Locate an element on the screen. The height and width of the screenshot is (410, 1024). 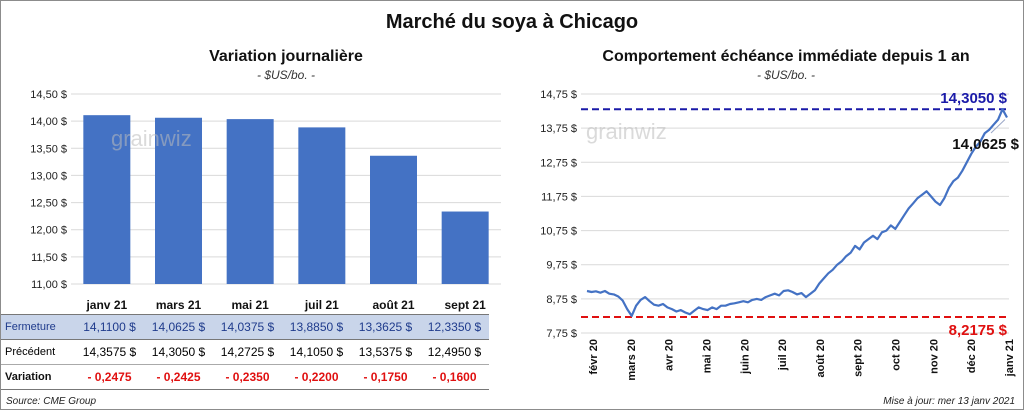
table-cell: 13,3625 $ is located at coordinates (385, 327).